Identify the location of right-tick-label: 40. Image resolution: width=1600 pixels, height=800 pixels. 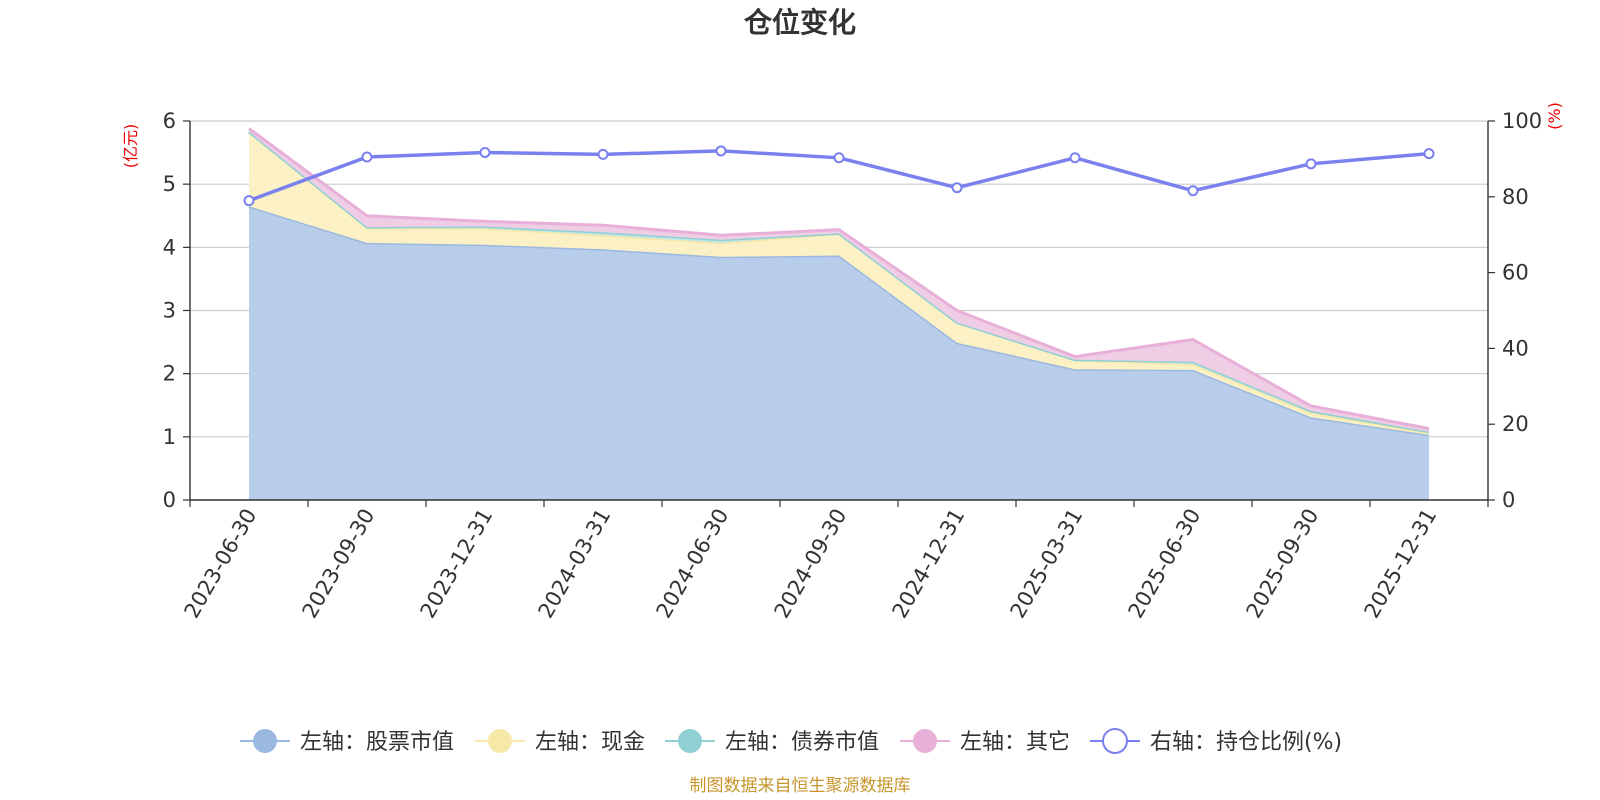
(1515, 348).